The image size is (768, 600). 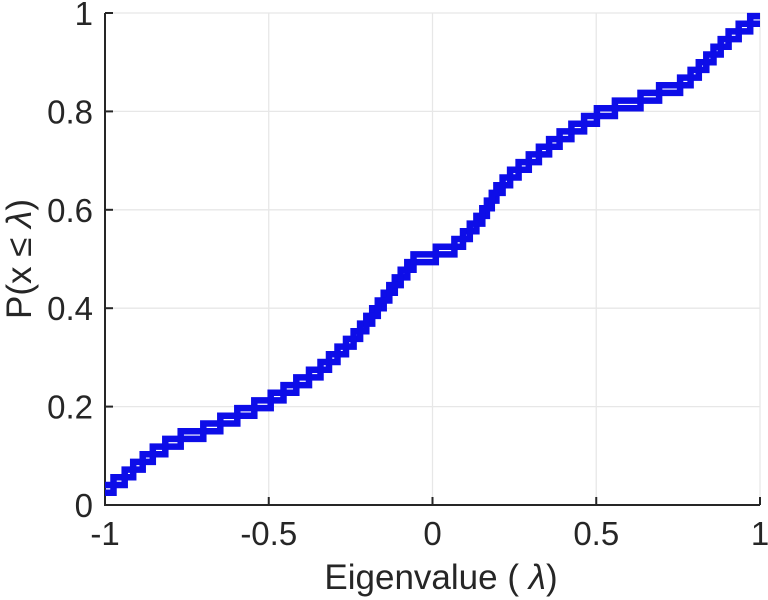 What do you see at coordinates (440, 577) in the screenshot?
I see `x-axis-title: Eigenvalue ( λ)` at bounding box center [440, 577].